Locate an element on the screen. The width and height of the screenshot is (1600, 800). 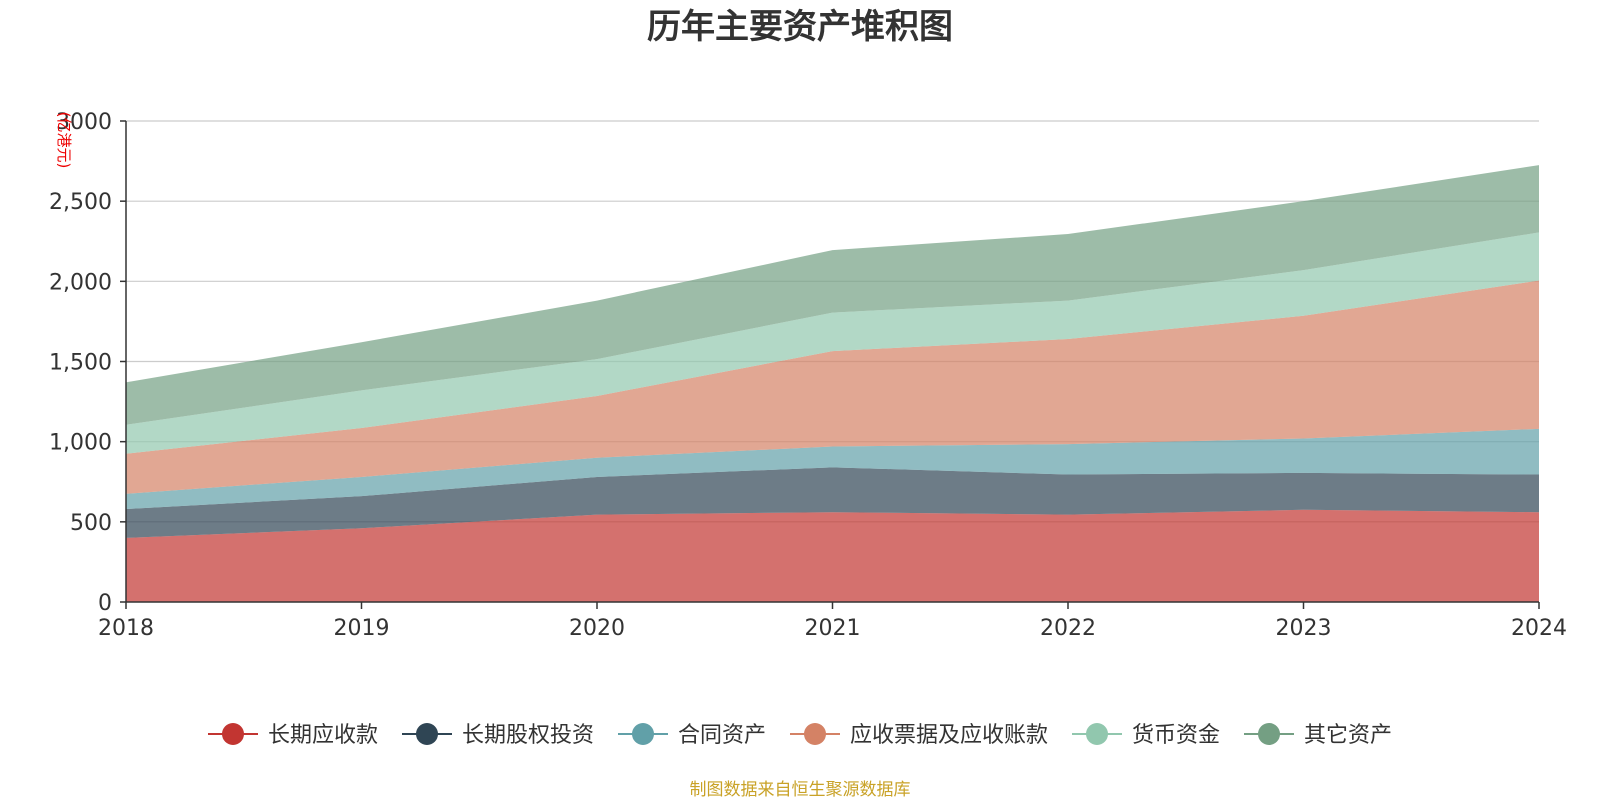
legend-item-1: 长期股权投资 is located at coordinates (497, 735).